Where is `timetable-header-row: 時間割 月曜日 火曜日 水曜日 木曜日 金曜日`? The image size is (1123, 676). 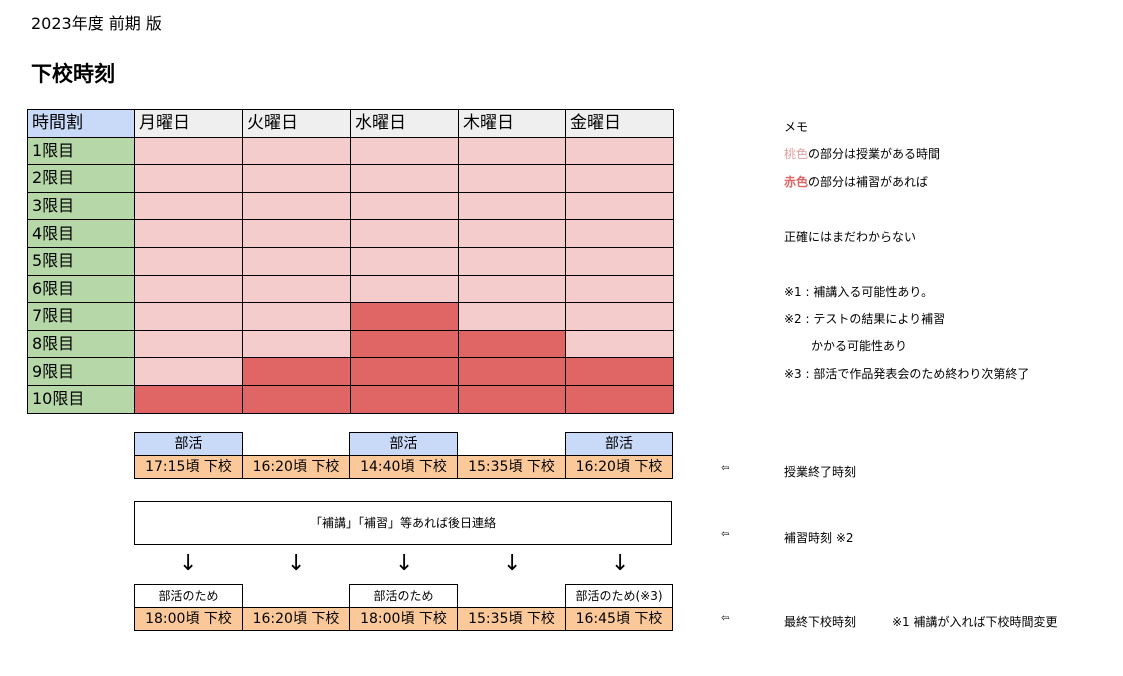
timetable-header-row: 時間割 月曜日 火曜日 水曜日 木曜日 金曜日 is located at coordinates (350, 123).